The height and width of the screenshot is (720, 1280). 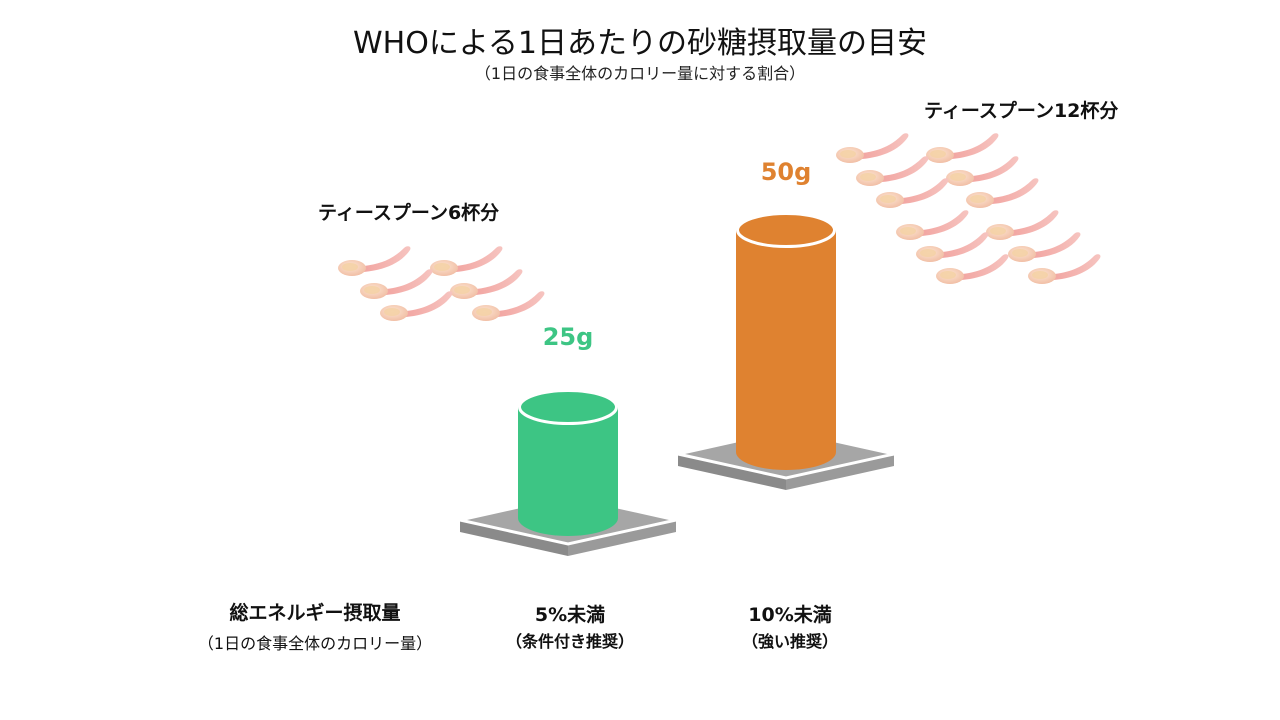 I want to click on bar-25g, so click(x=568, y=472).